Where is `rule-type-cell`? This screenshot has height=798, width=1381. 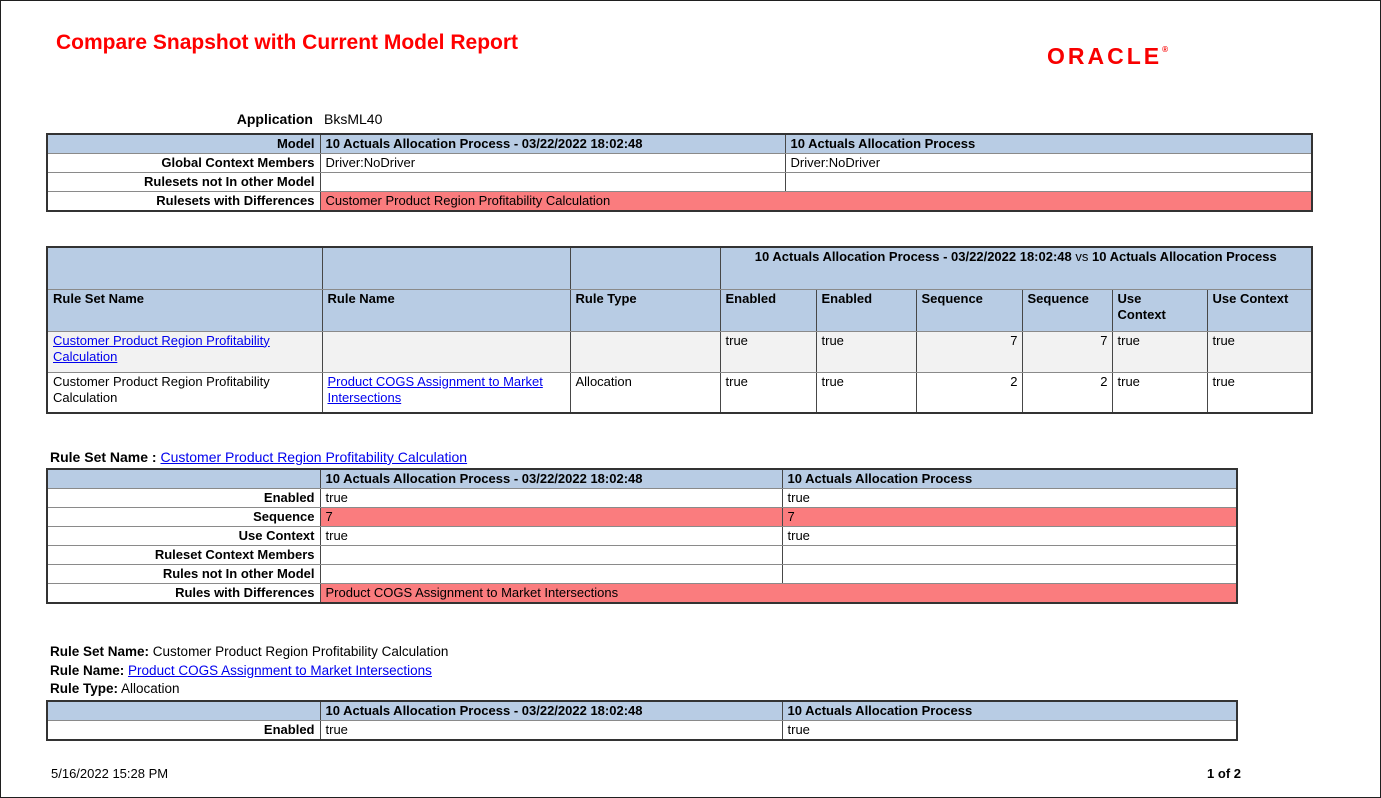 rule-type-cell is located at coordinates (645, 351).